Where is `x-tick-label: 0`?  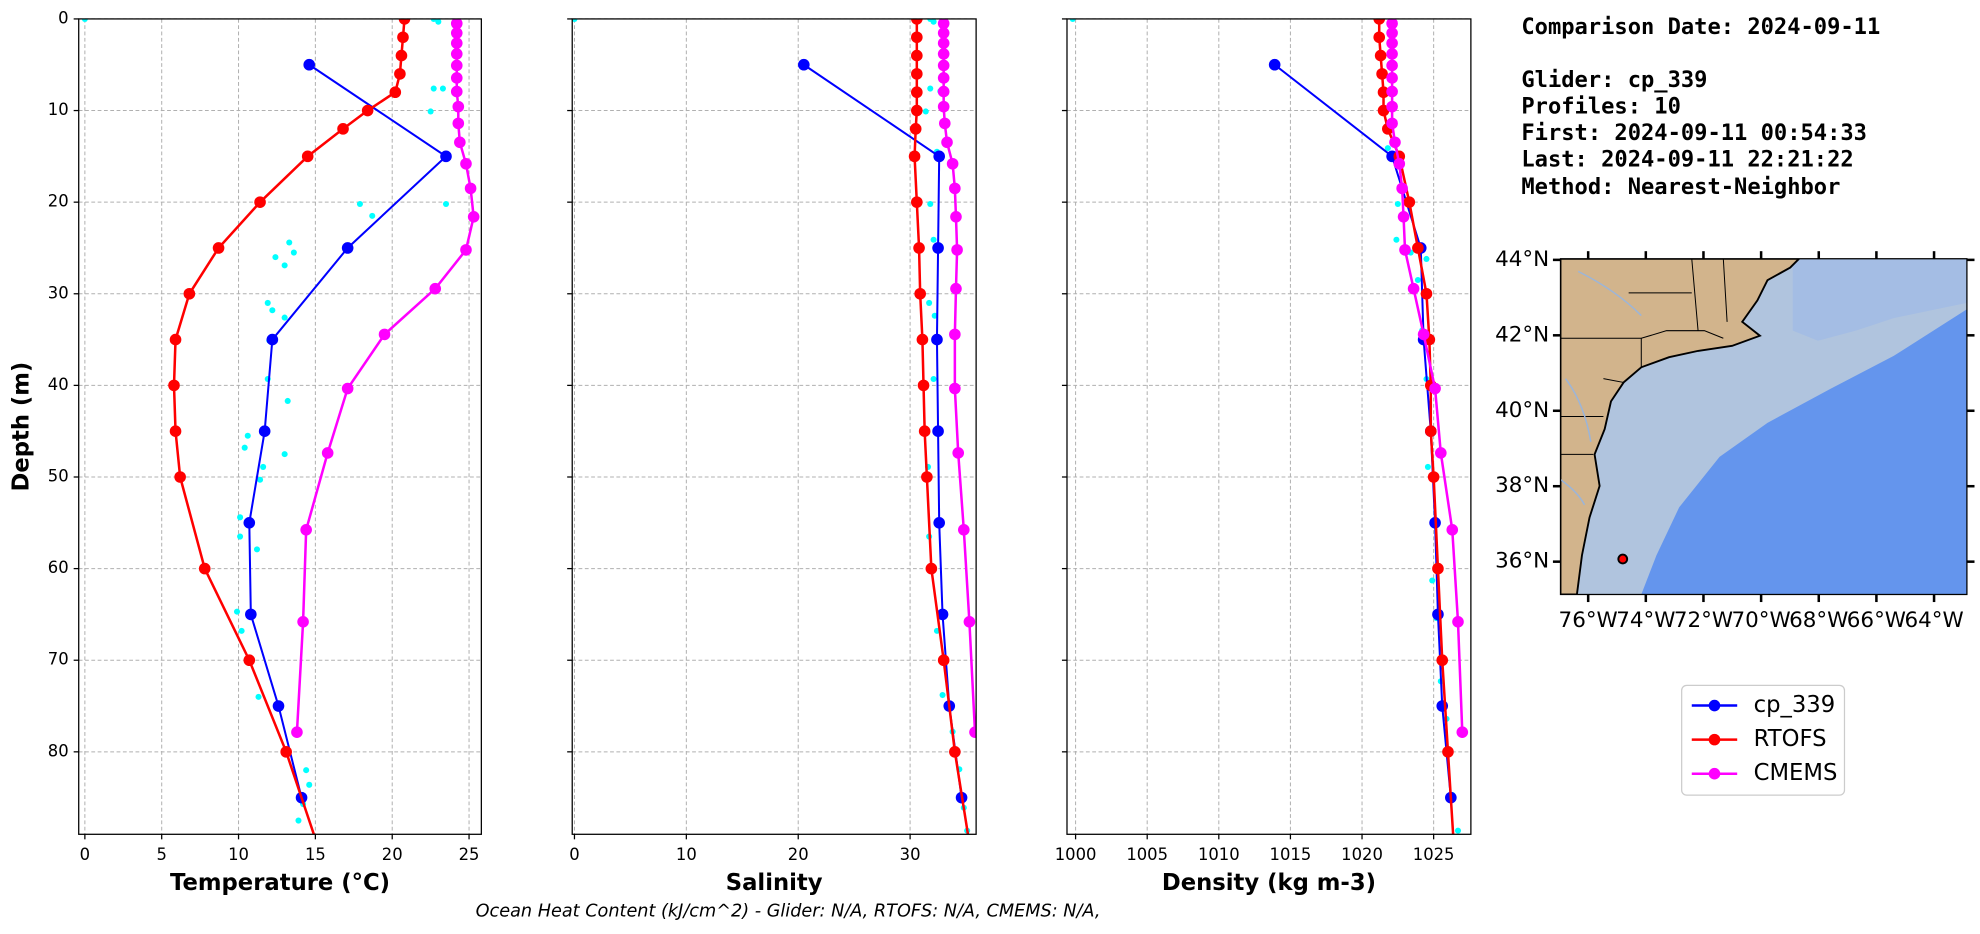 x-tick-label: 0 is located at coordinates (85, 854).